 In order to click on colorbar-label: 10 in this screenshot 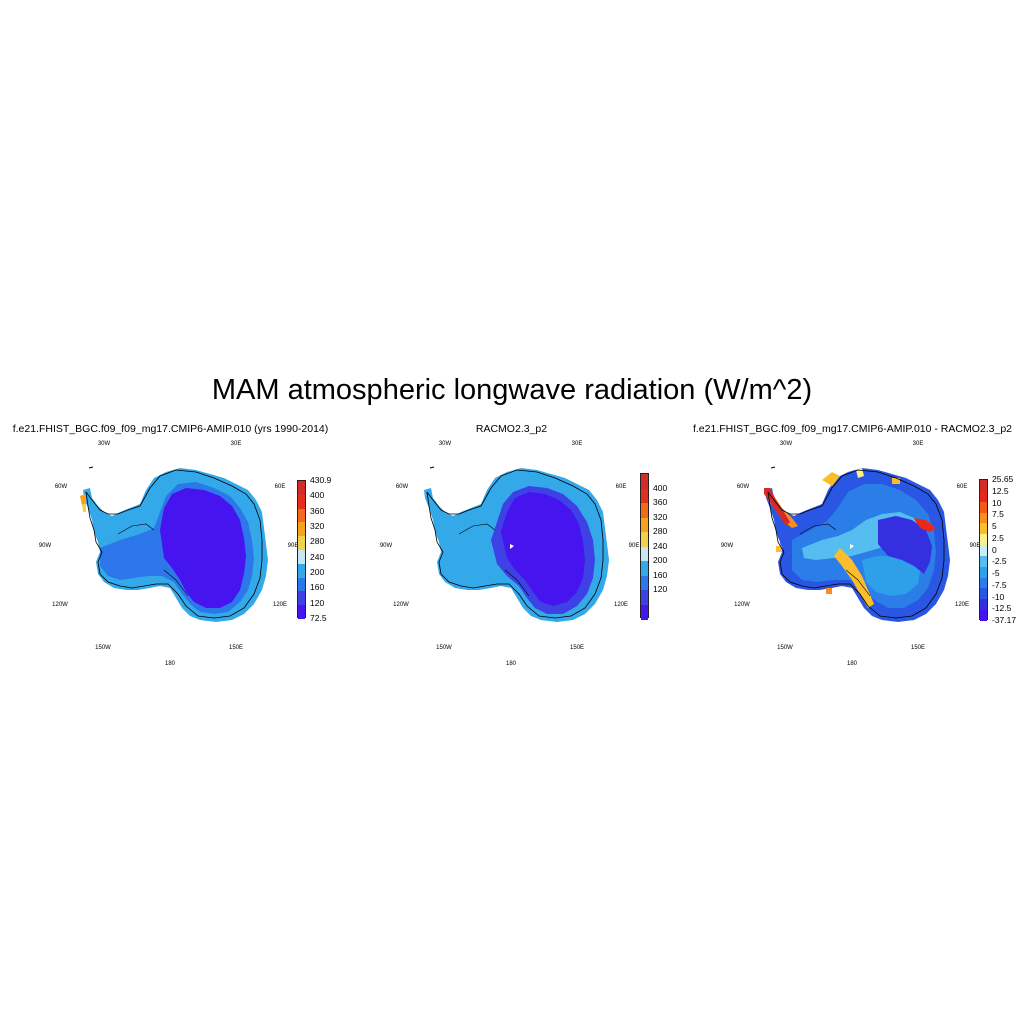, I will do `click(997, 502)`.